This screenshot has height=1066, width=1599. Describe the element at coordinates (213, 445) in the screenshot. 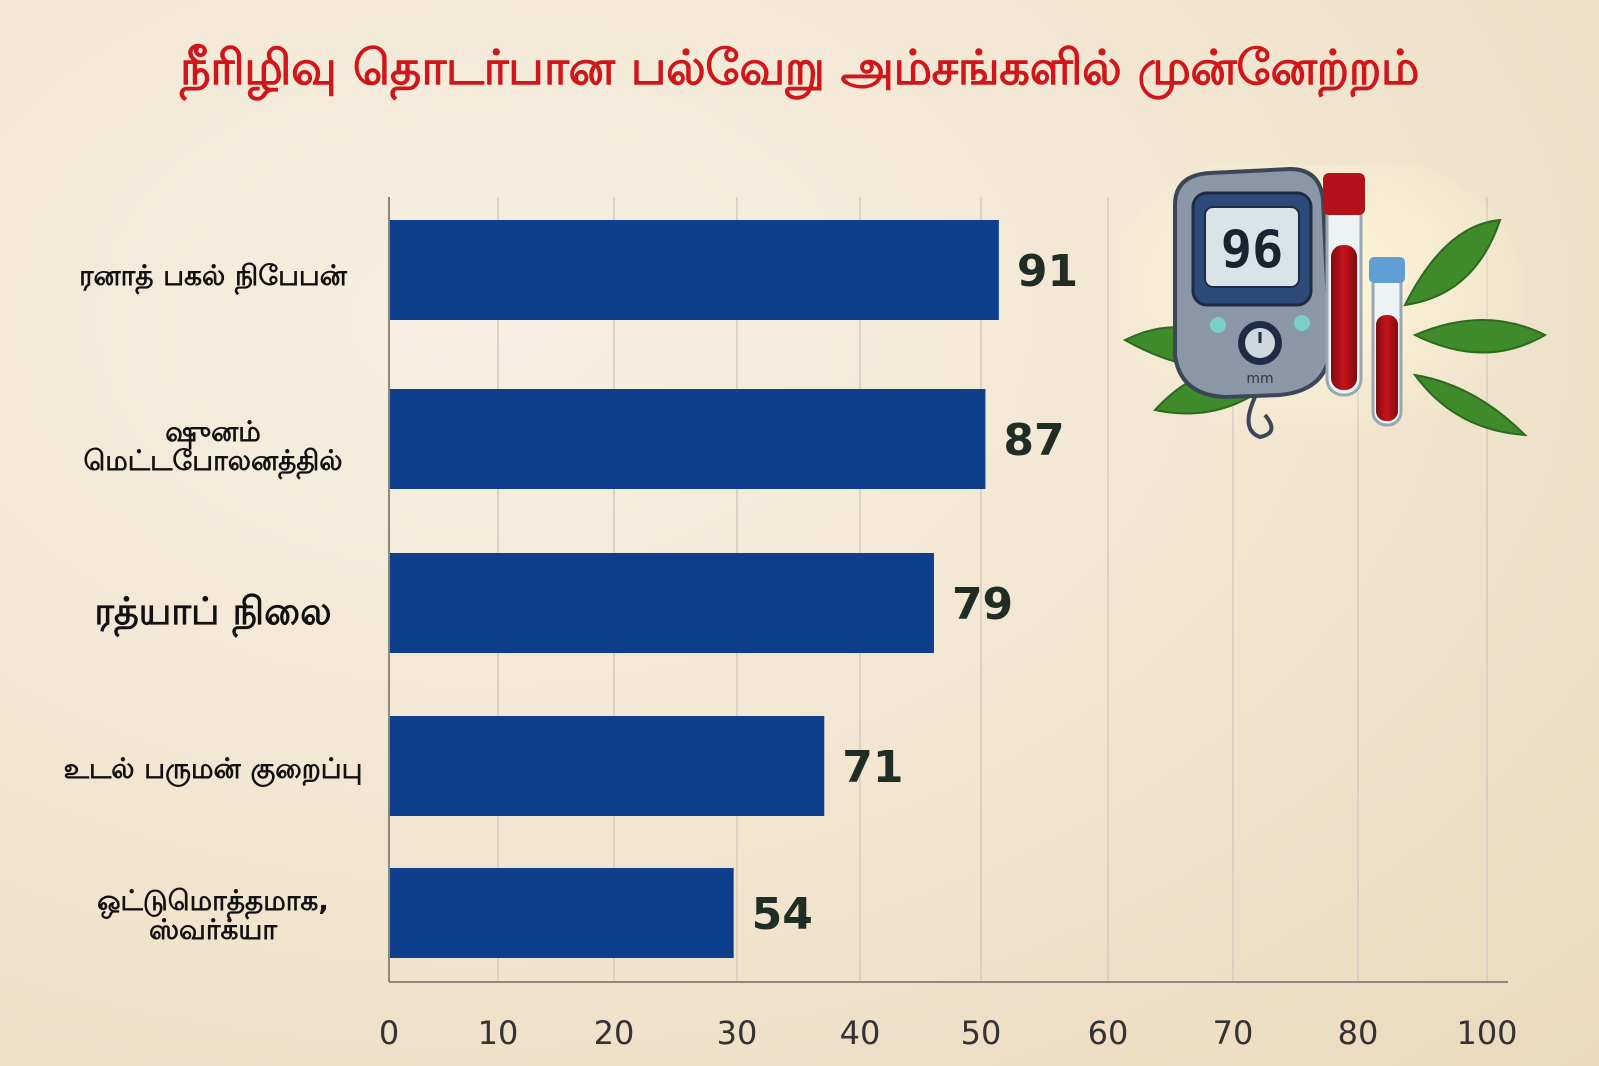

I see `category-label: ஷுனம் மெட்டபோலனத்தில்` at that location.